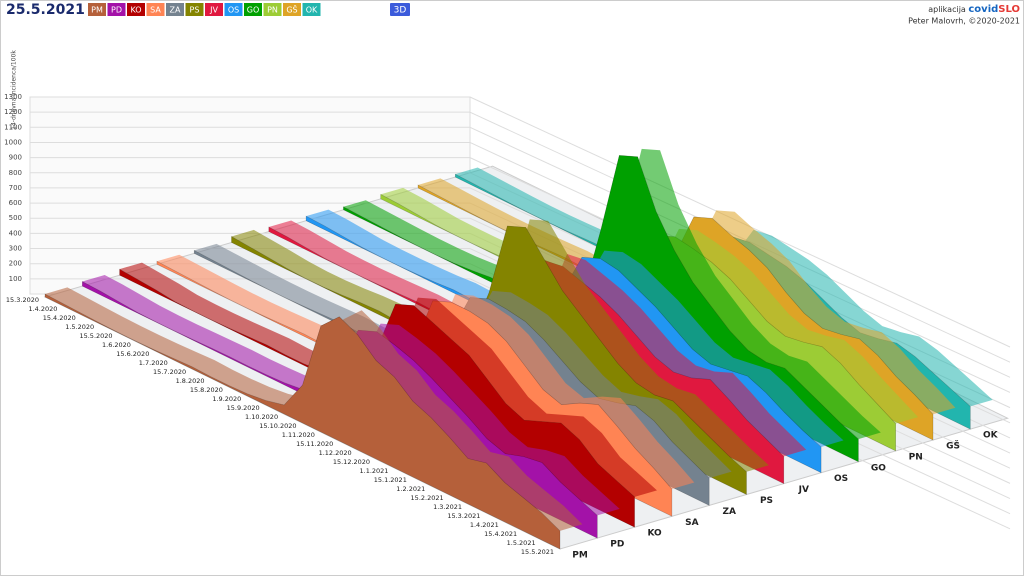  I want to click on legend-item: GŠ, so click(292, 9).